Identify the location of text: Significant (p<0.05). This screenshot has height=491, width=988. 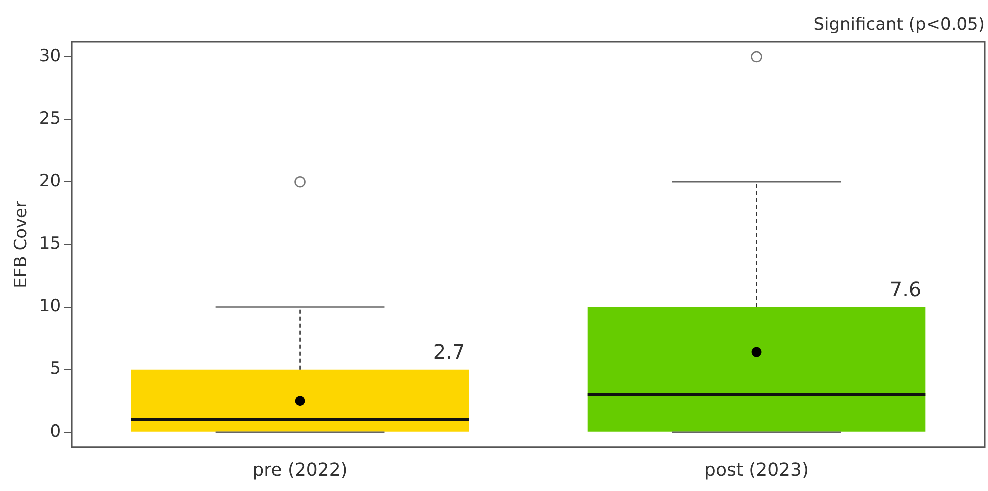
(899, 24).